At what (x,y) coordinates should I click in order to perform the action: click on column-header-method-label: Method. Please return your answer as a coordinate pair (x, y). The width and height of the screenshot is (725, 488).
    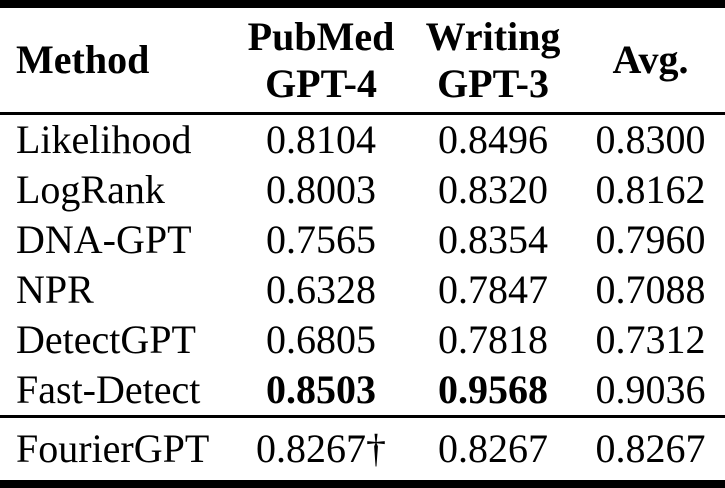
    Looking at the image, I should click on (83, 59).